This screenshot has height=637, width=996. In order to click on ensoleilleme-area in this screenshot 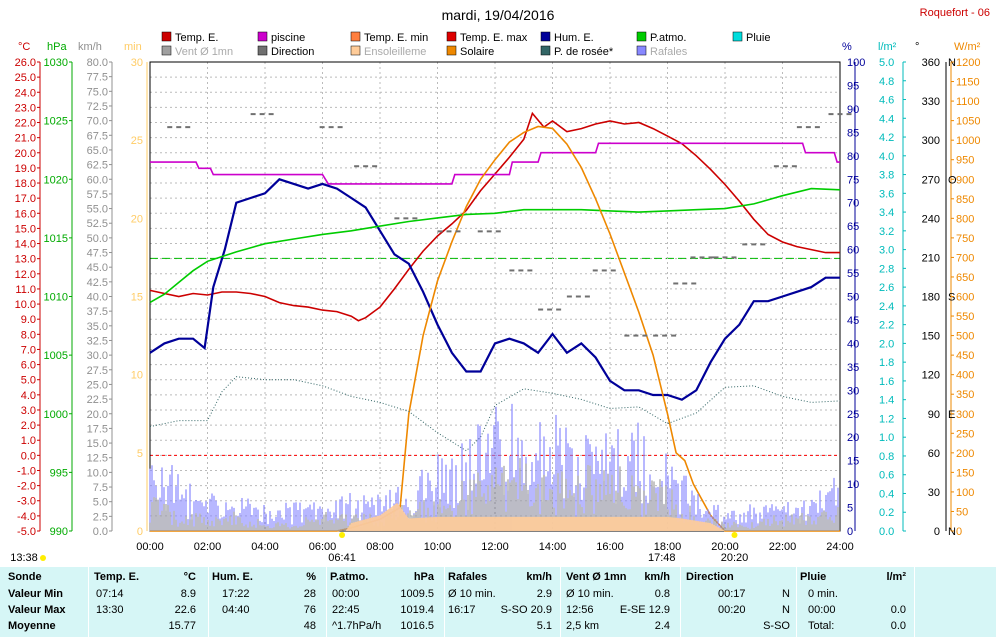, I will do `click(495, 516)`.